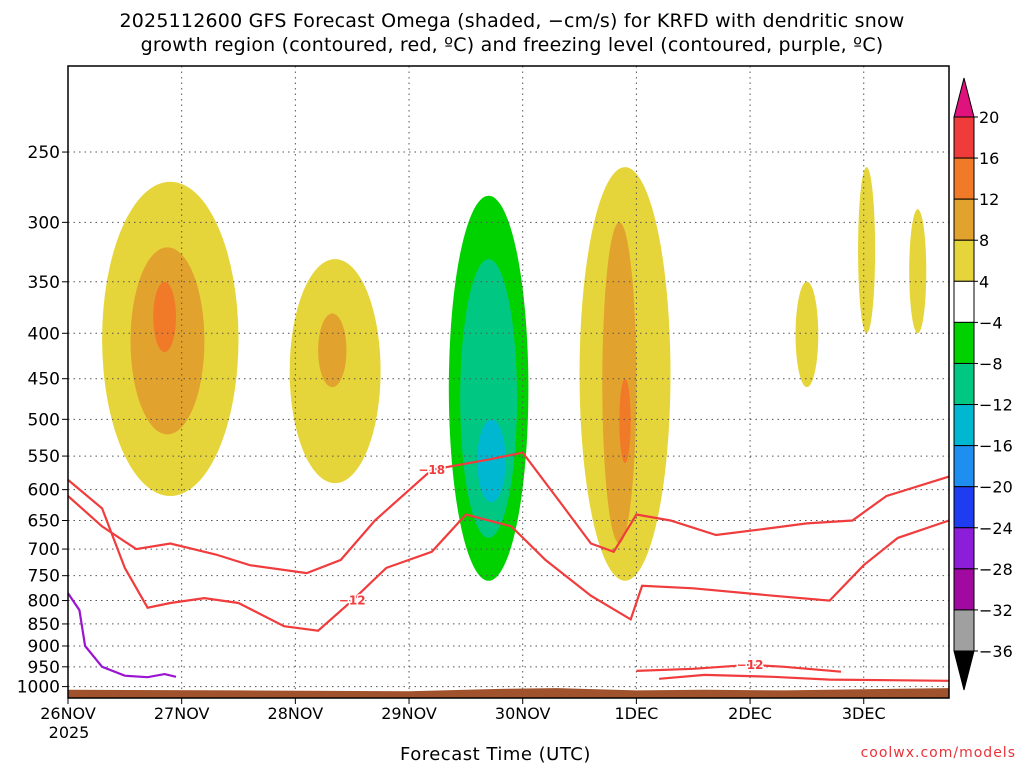 The height and width of the screenshot is (768, 1024). I want to click on y-tick-label-3: 400, so click(44, 334).